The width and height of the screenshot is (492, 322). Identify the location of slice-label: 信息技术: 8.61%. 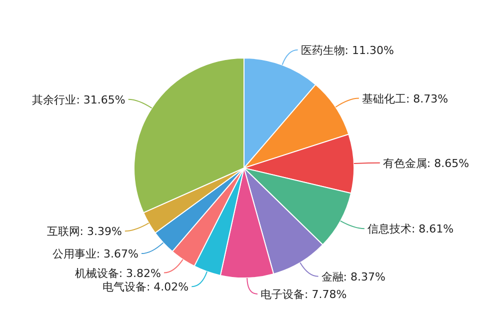
(410, 229).